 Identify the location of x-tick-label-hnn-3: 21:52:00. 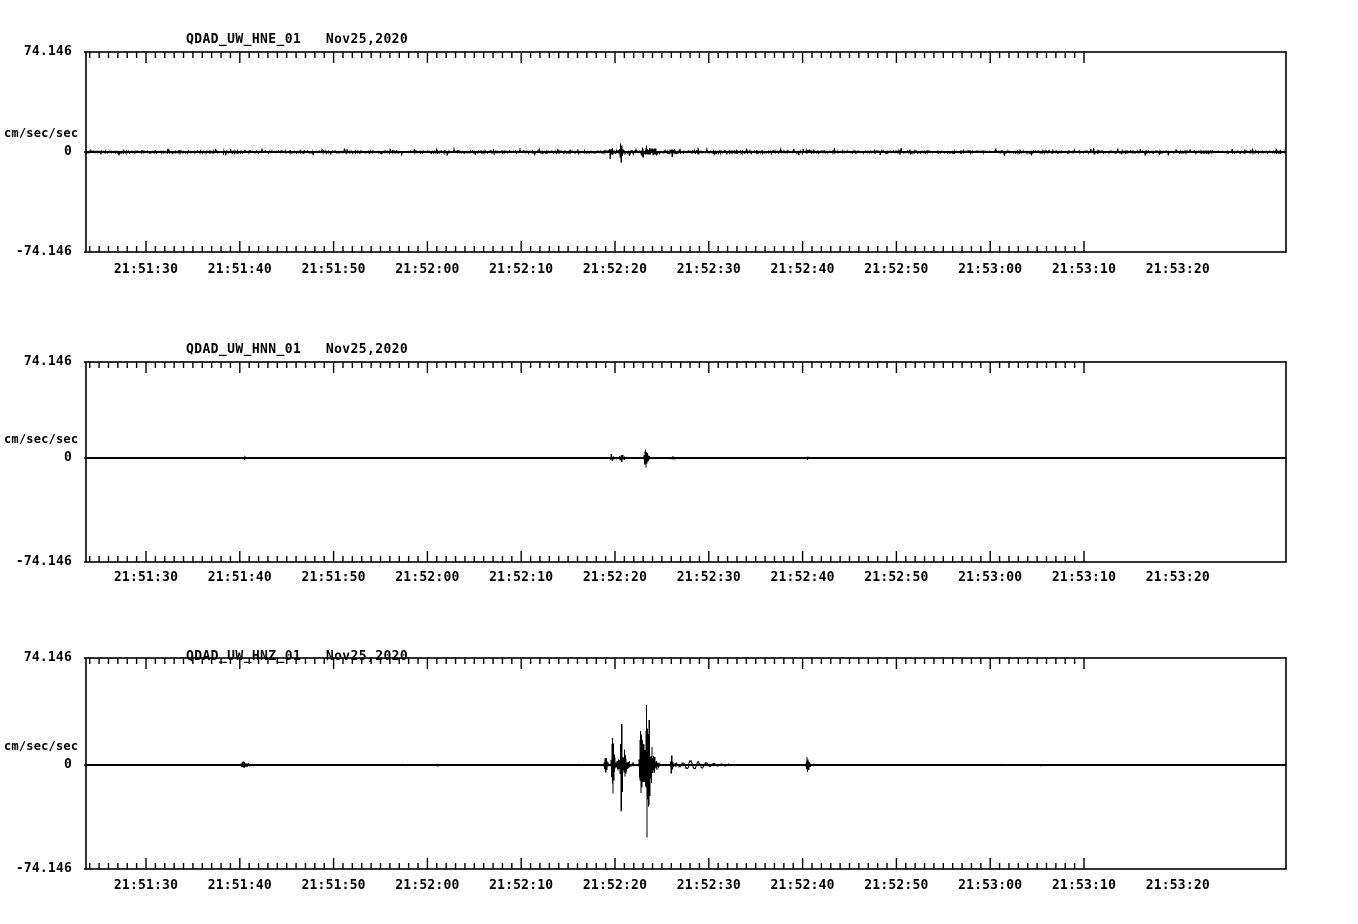
(427, 577).